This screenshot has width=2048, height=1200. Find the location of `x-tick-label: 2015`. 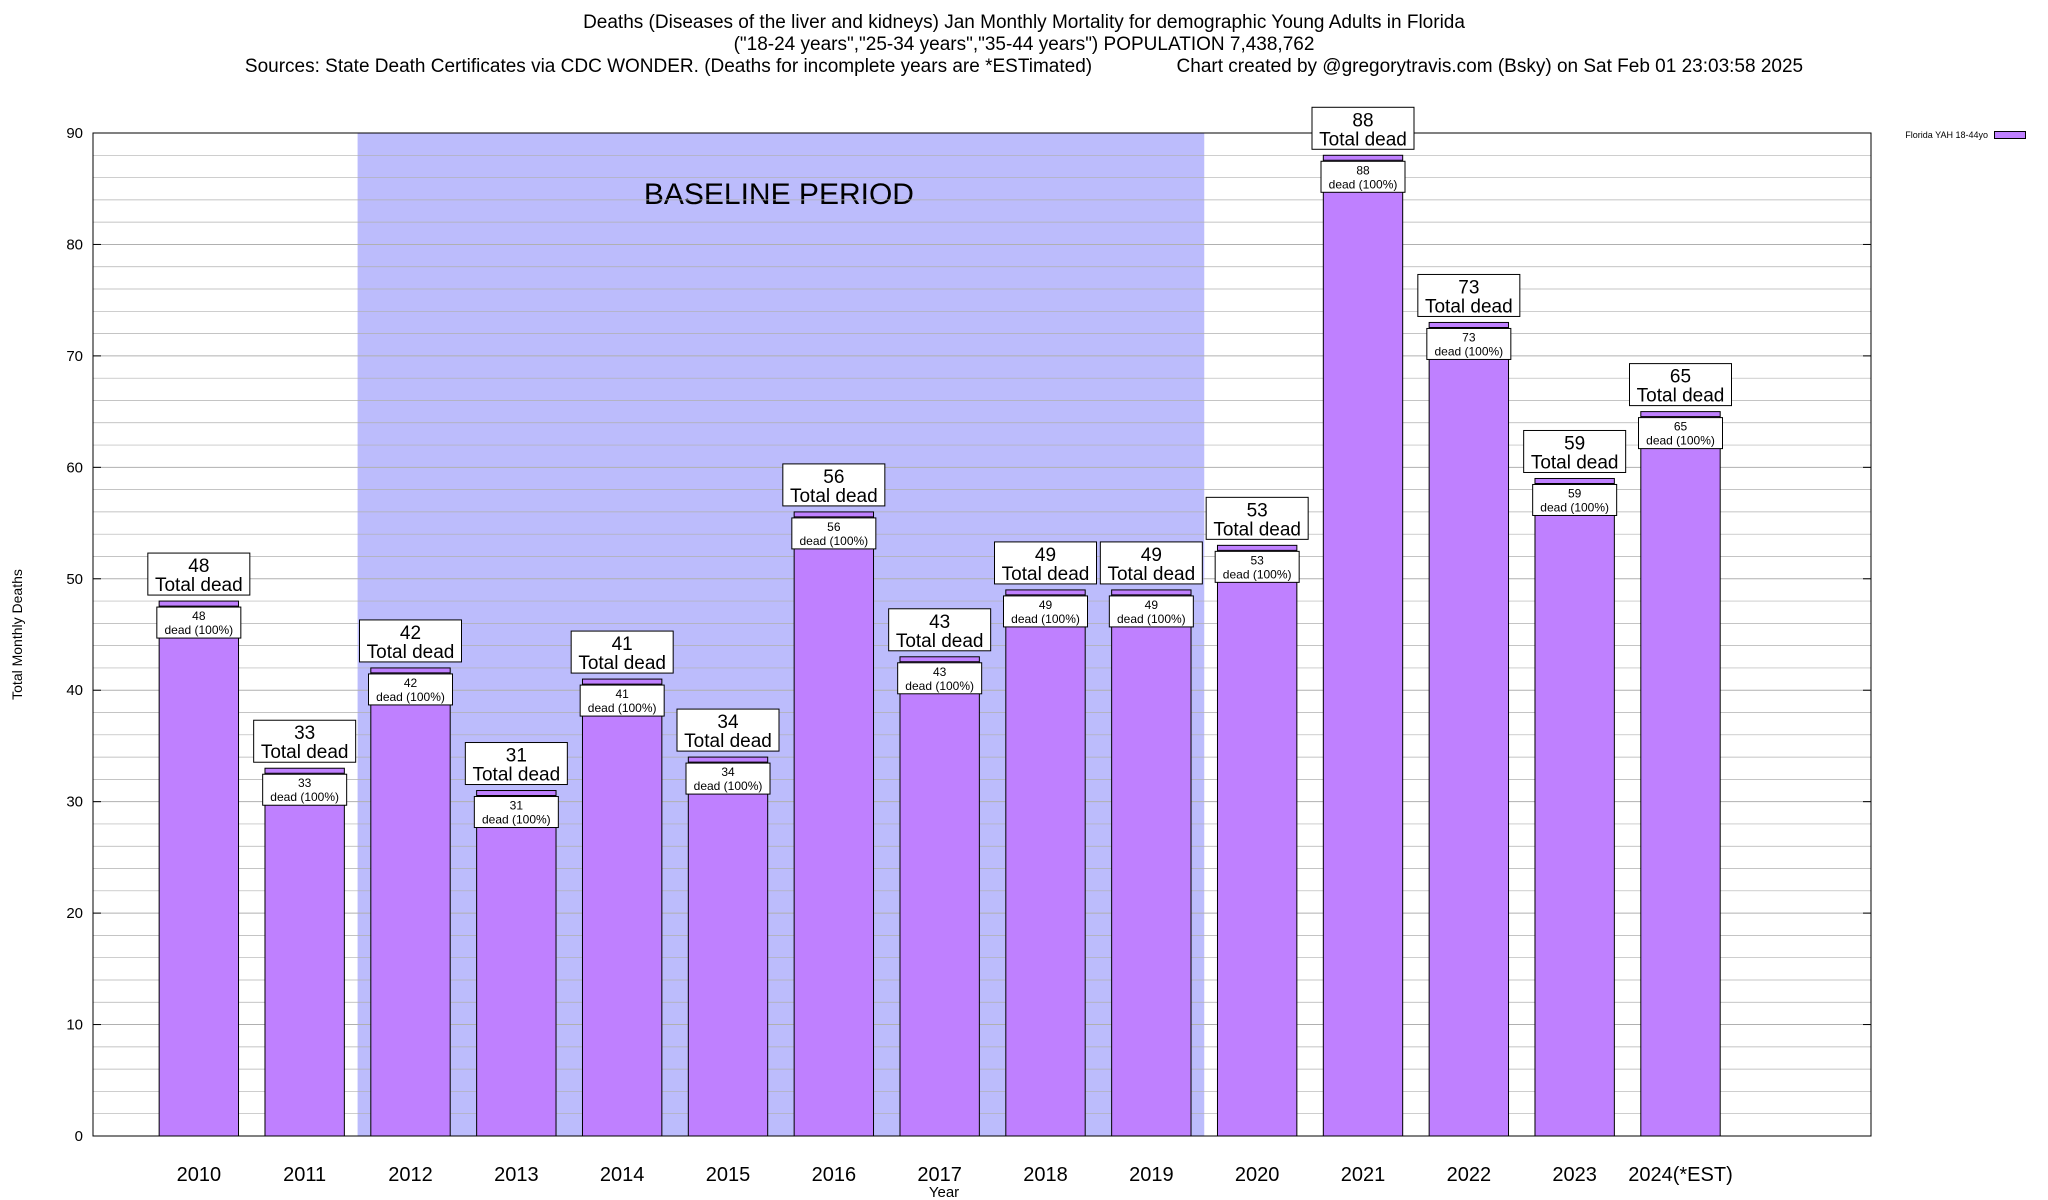

x-tick-label: 2015 is located at coordinates (728, 1175).